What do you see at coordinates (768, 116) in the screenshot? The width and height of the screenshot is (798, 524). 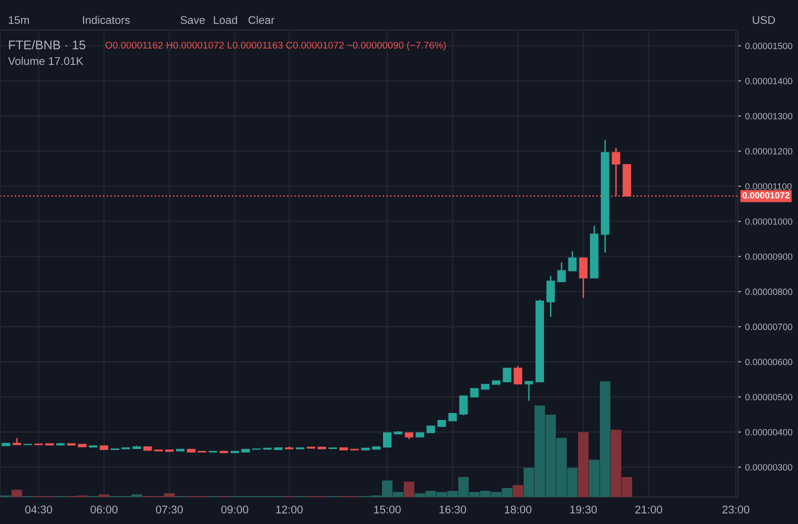 I see `y-tick-label: 0.00001300` at bounding box center [768, 116].